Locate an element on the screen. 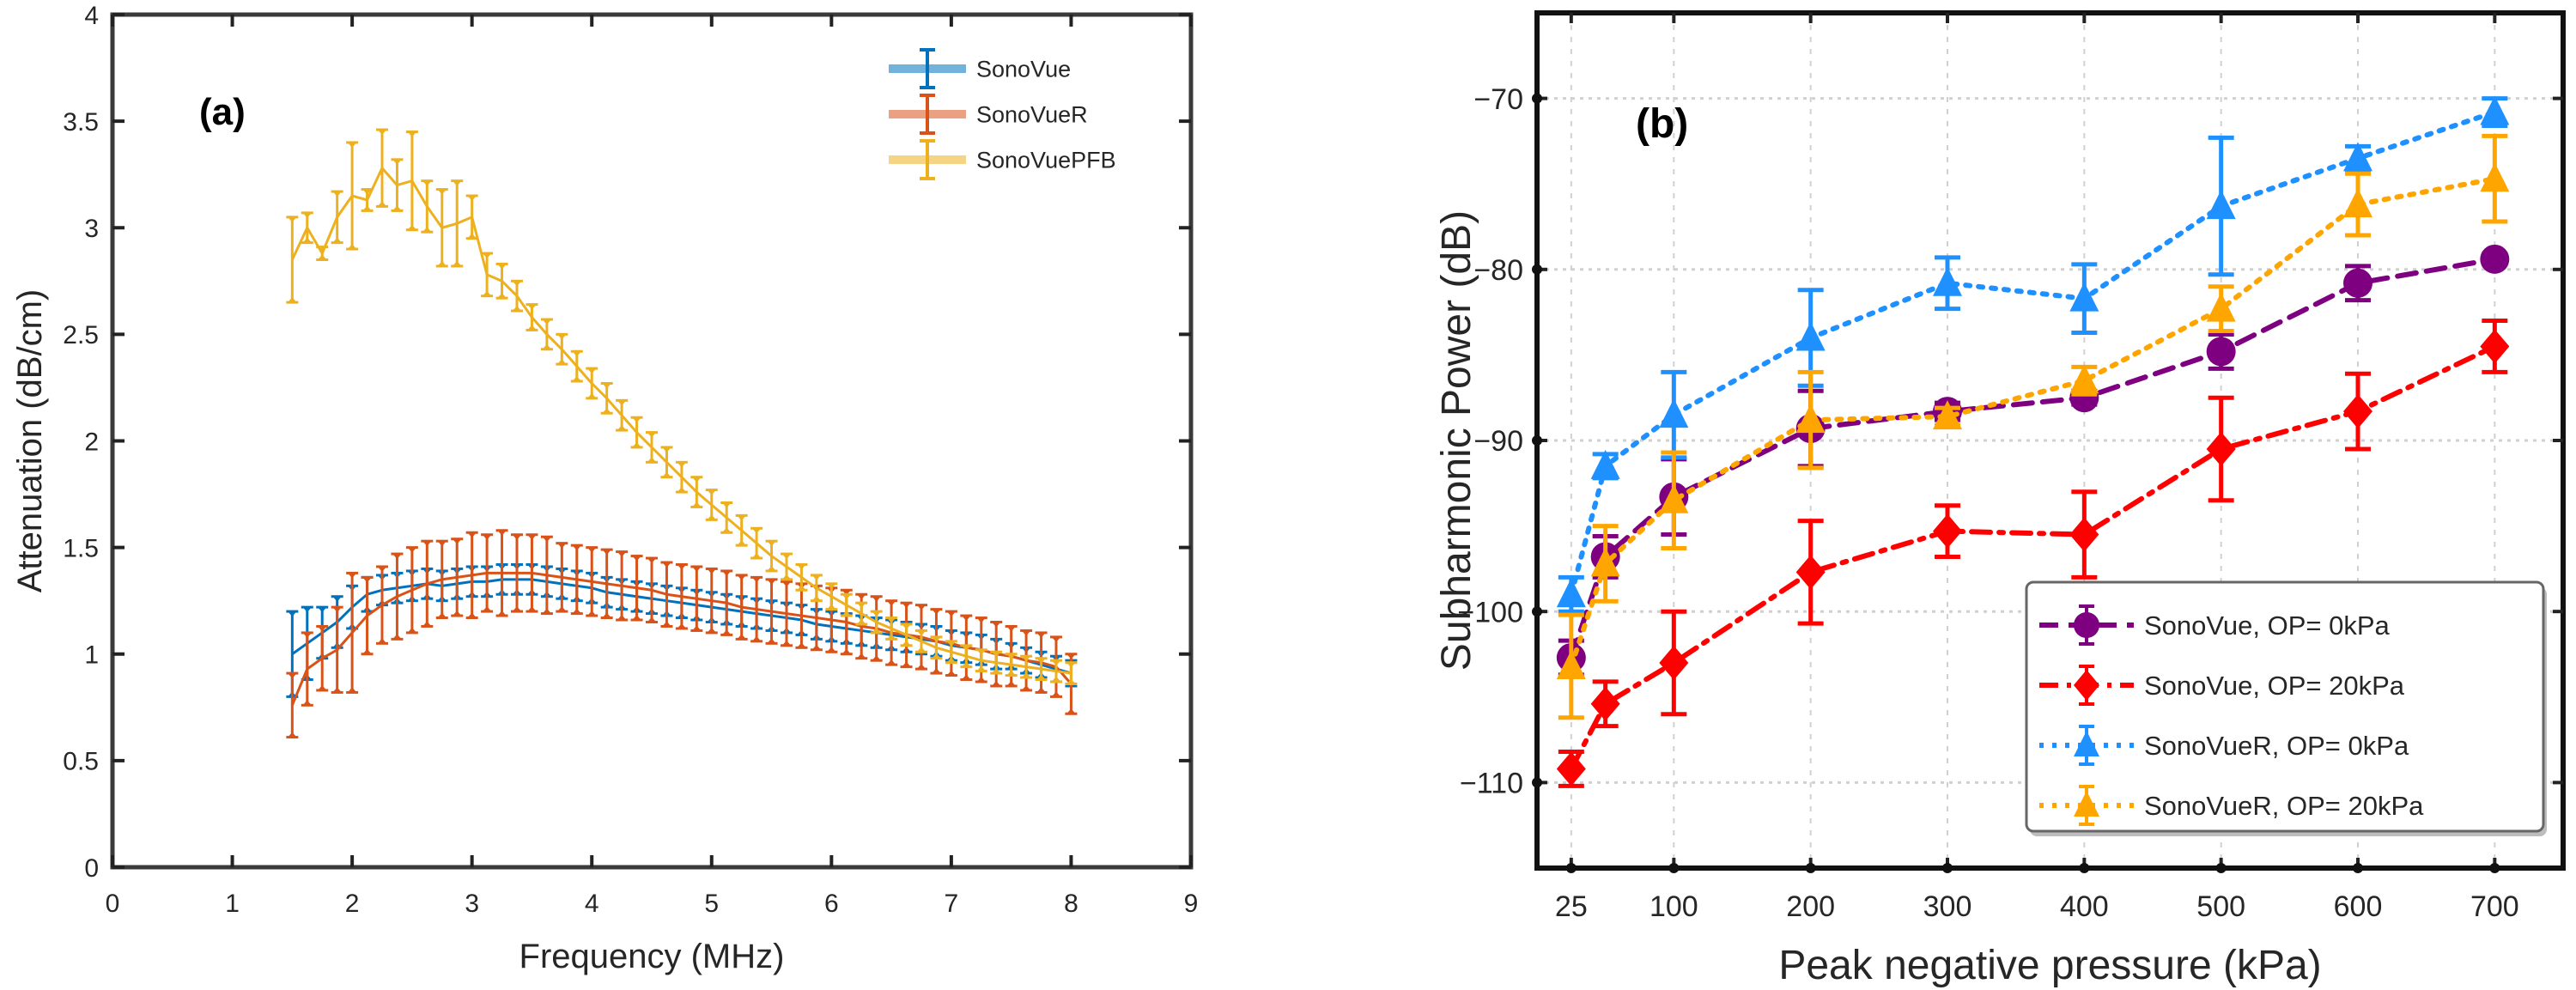  y-axis-title: Subharmonic Power (dB) is located at coordinates (1456, 440).